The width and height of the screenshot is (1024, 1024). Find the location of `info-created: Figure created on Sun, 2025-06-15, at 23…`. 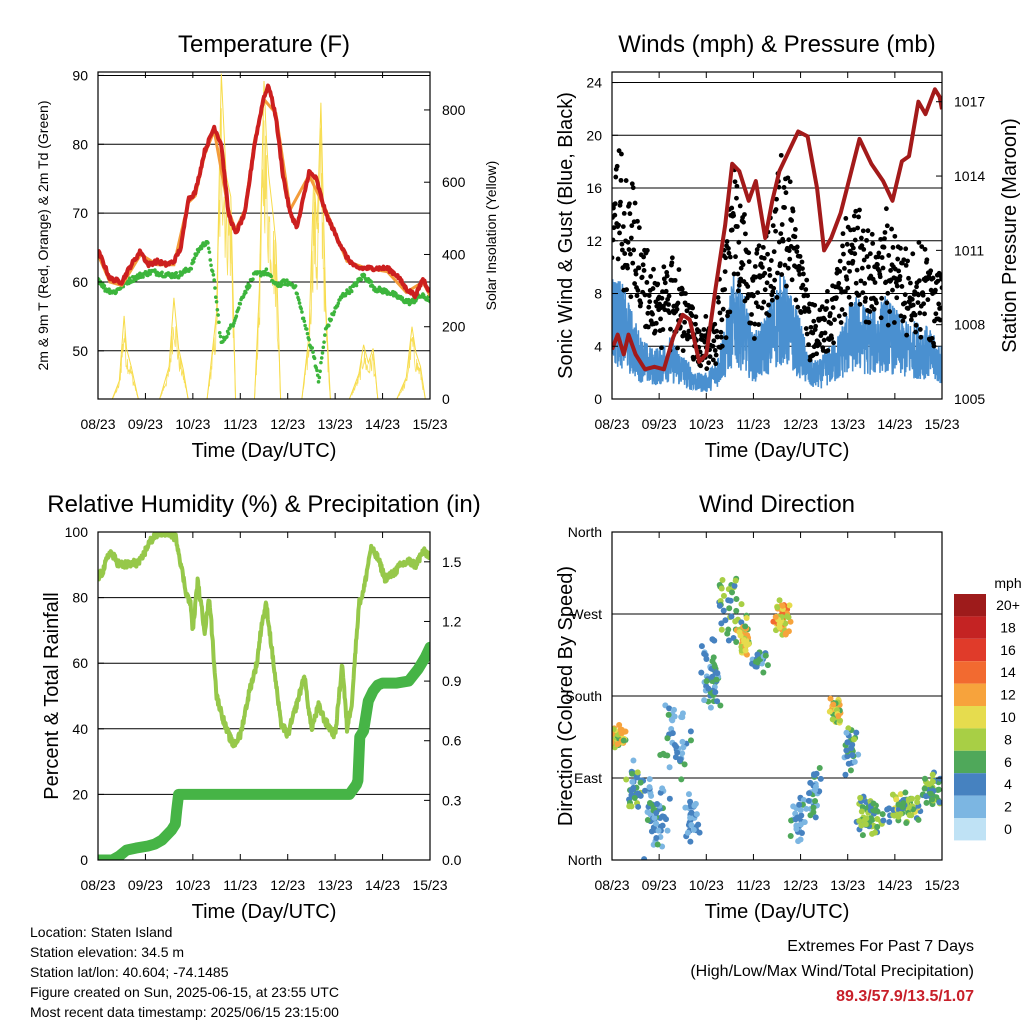

info-created: Figure created on Sun, 2025-06-15, at 23… is located at coordinates (184, 992).